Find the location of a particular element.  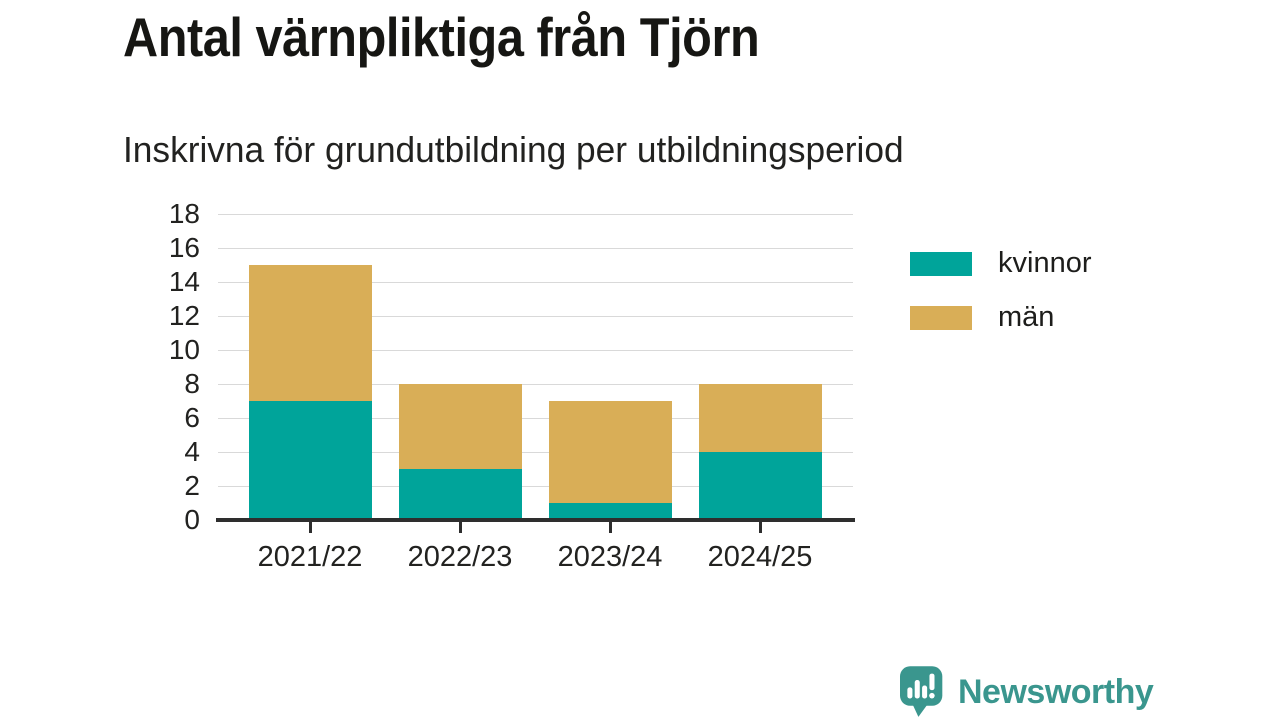

x-axis-tick-2021/22 is located at coordinates (310, 527).